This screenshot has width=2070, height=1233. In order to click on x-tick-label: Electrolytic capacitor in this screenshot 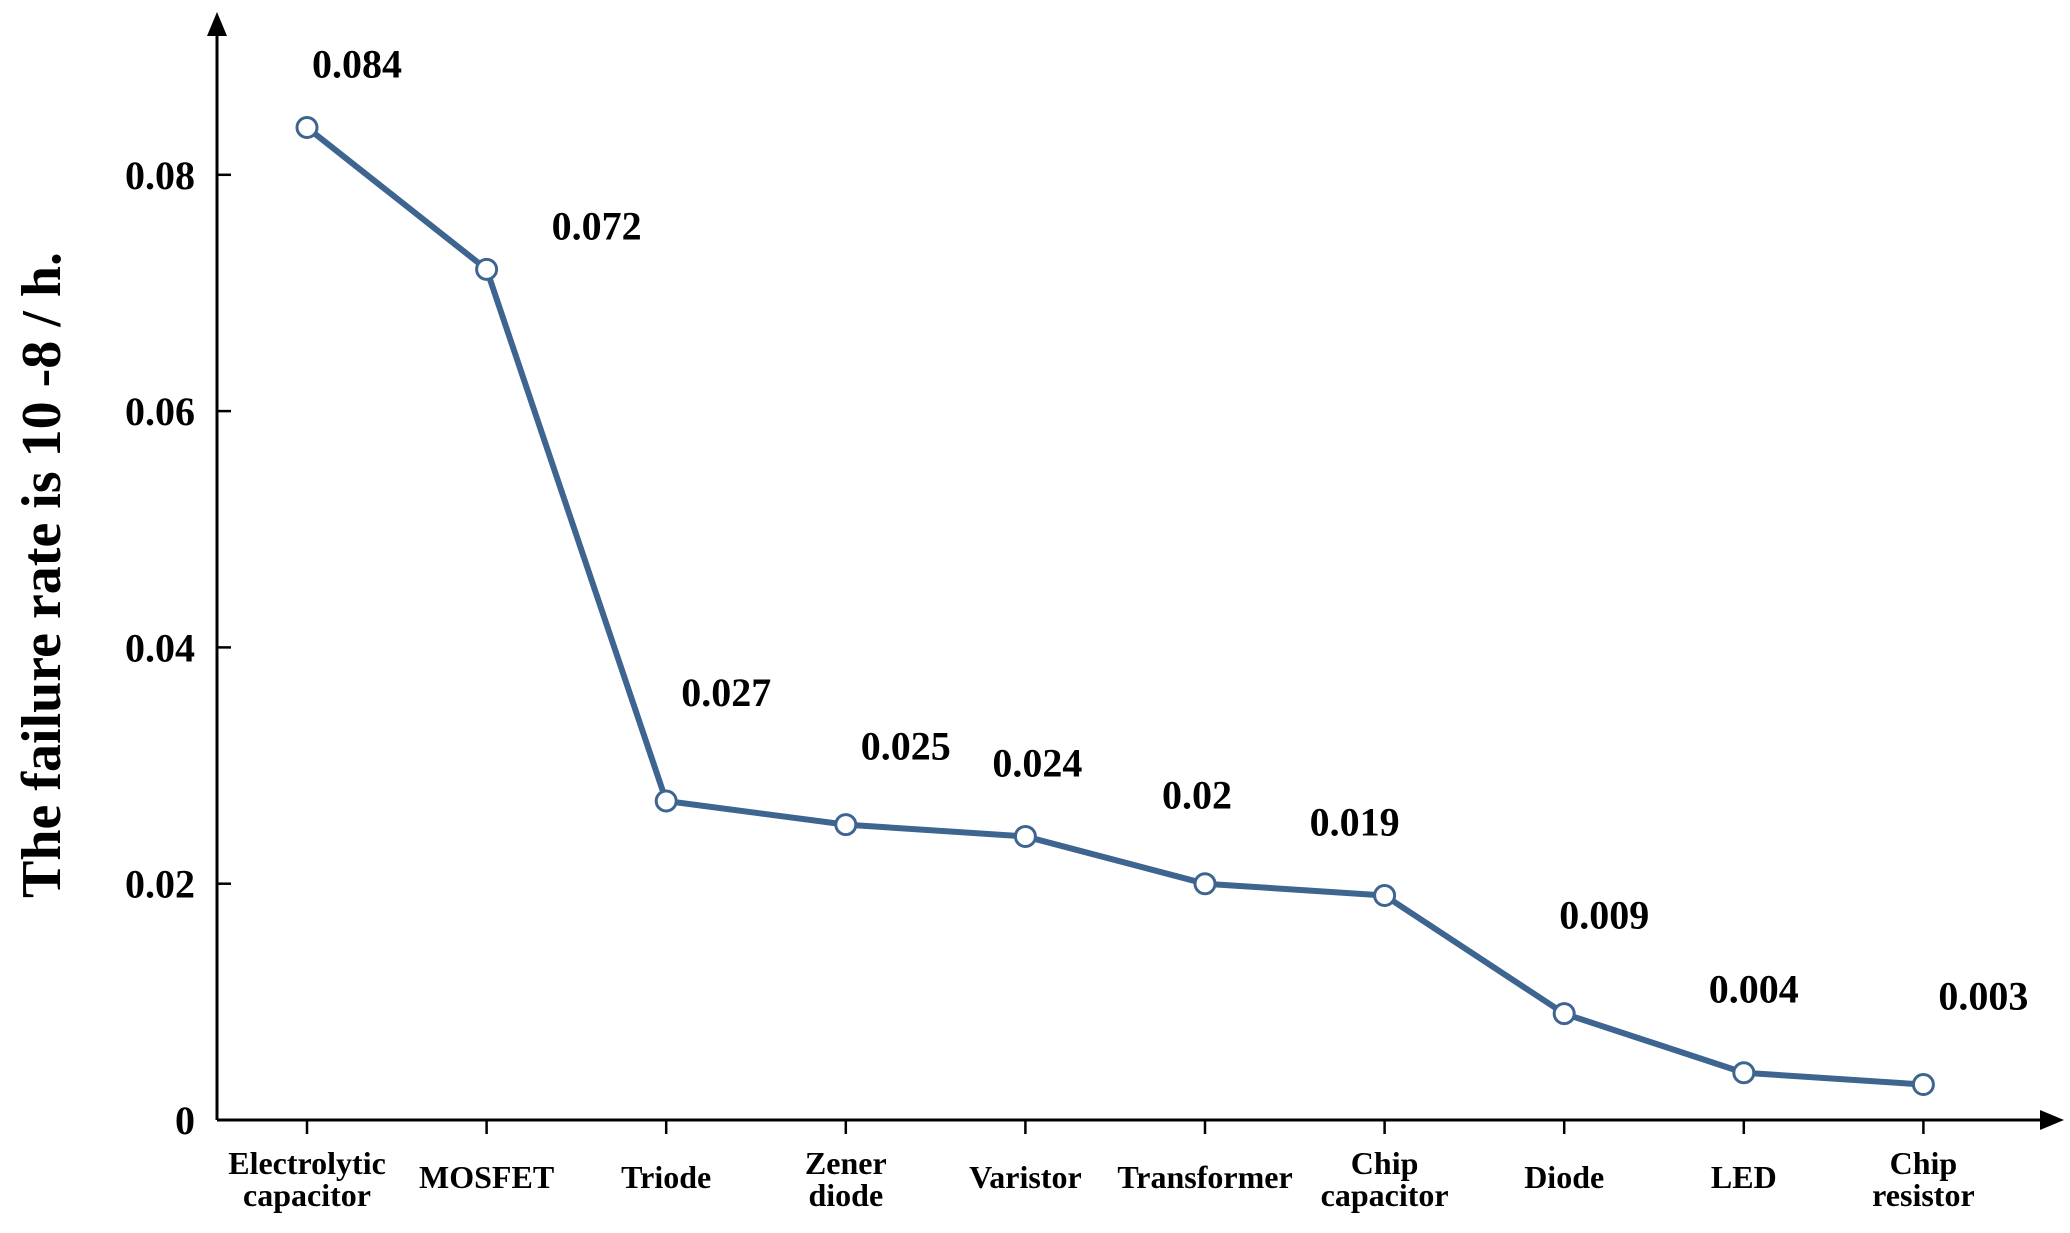, I will do `click(307, 1179)`.